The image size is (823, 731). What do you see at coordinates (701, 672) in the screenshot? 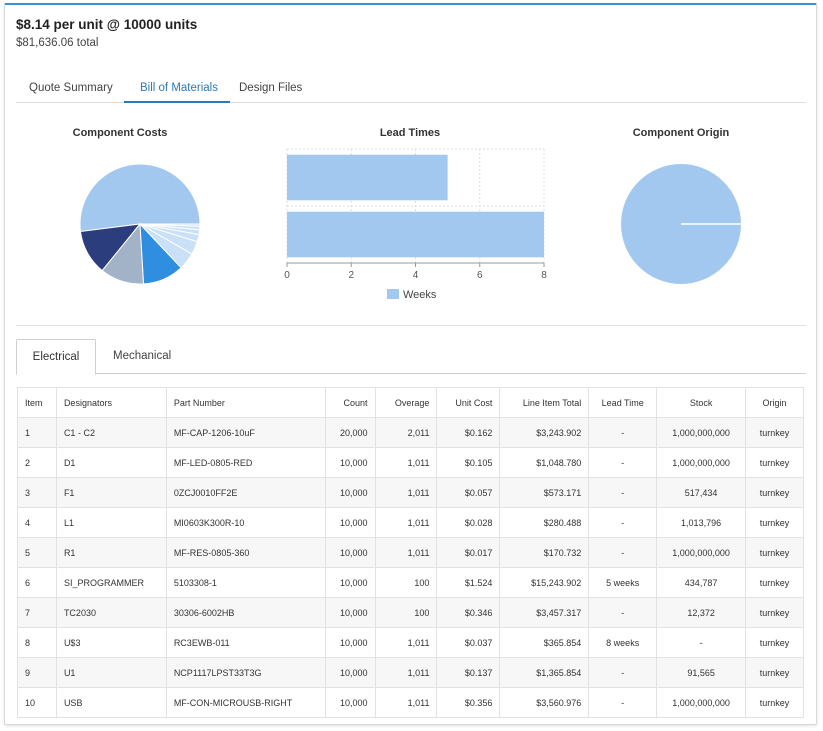
I see `cell-stock: 91,565` at bounding box center [701, 672].